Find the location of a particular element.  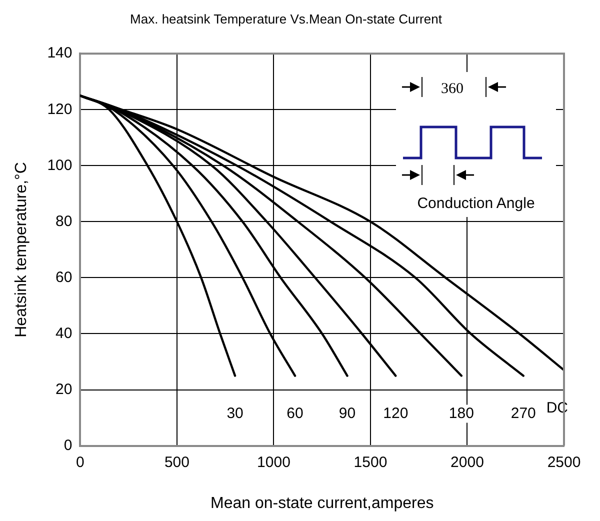

text: 120 is located at coordinates (395, 413).